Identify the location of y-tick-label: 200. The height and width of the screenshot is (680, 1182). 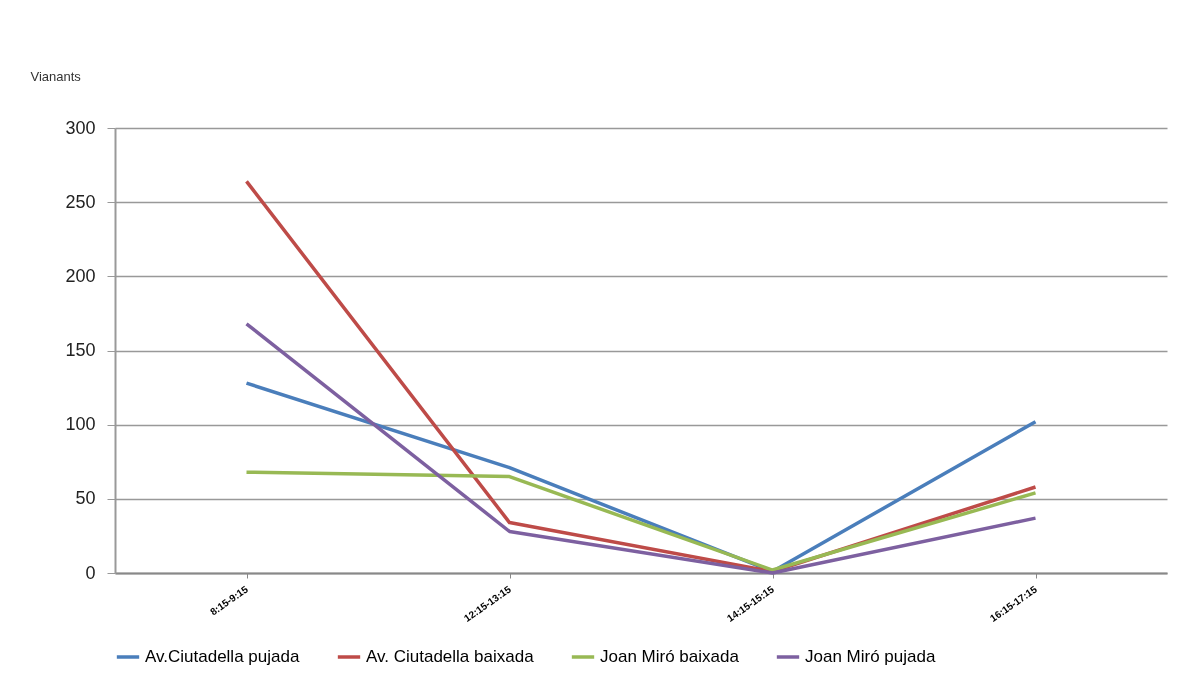
(80, 275).